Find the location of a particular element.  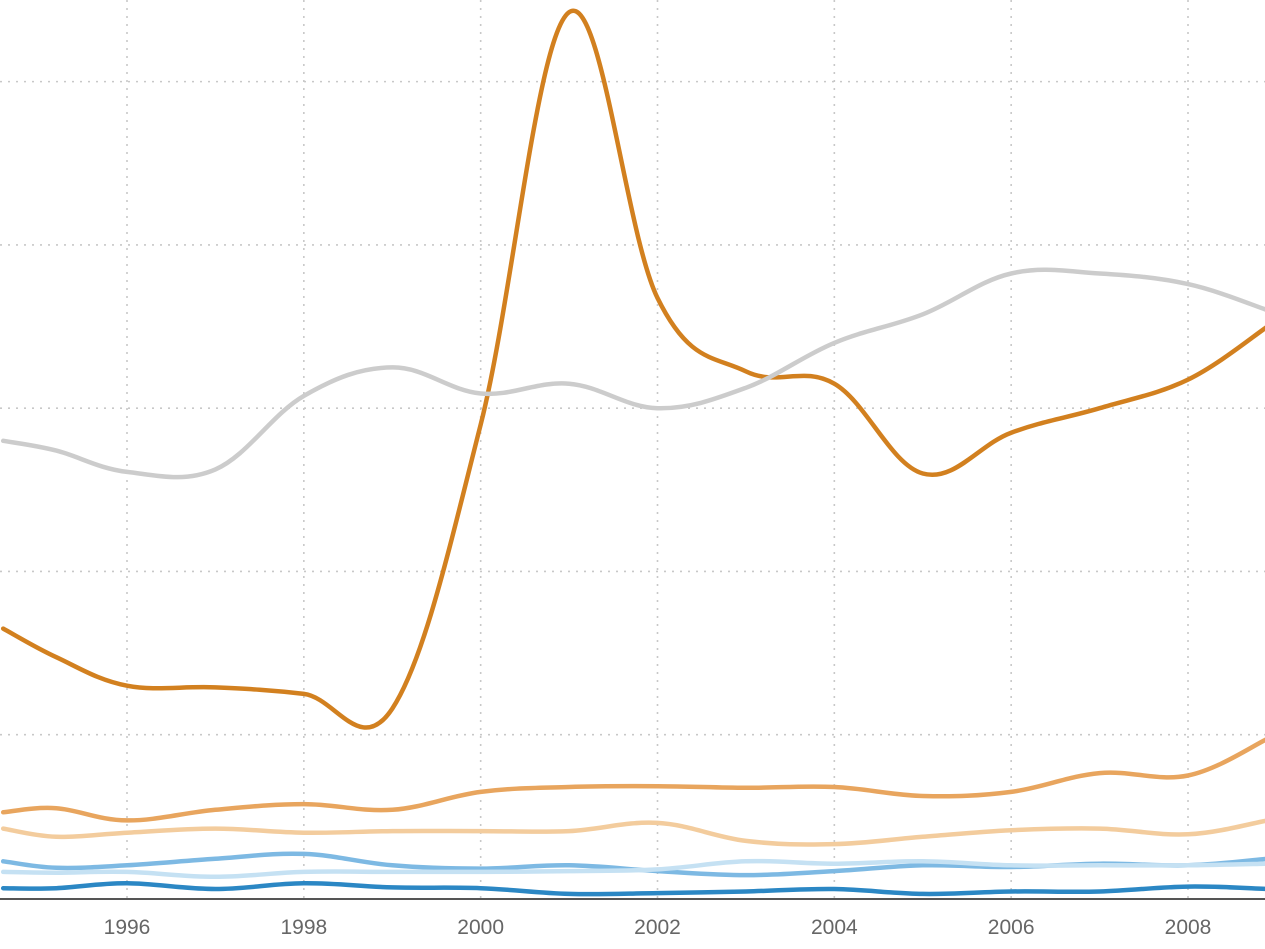

x-tick-label: 1996 is located at coordinates (127, 927).